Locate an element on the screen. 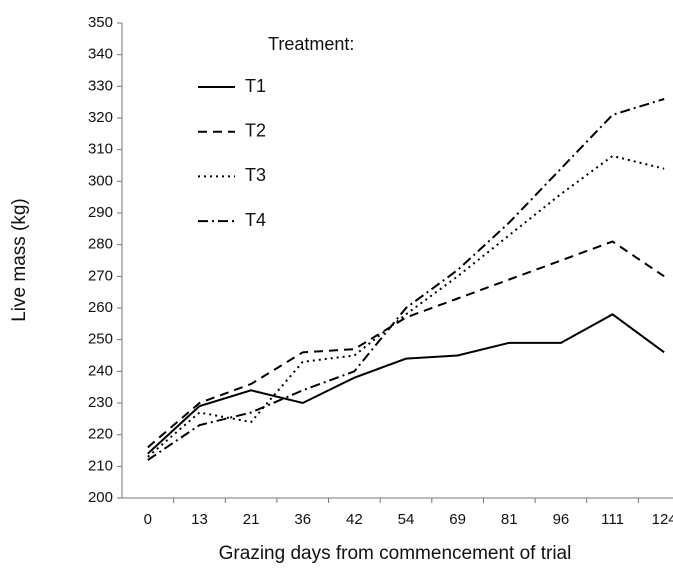 The width and height of the screenshot is (673, 569). y-tick-label: 330 is located at coordinates (100, 85).